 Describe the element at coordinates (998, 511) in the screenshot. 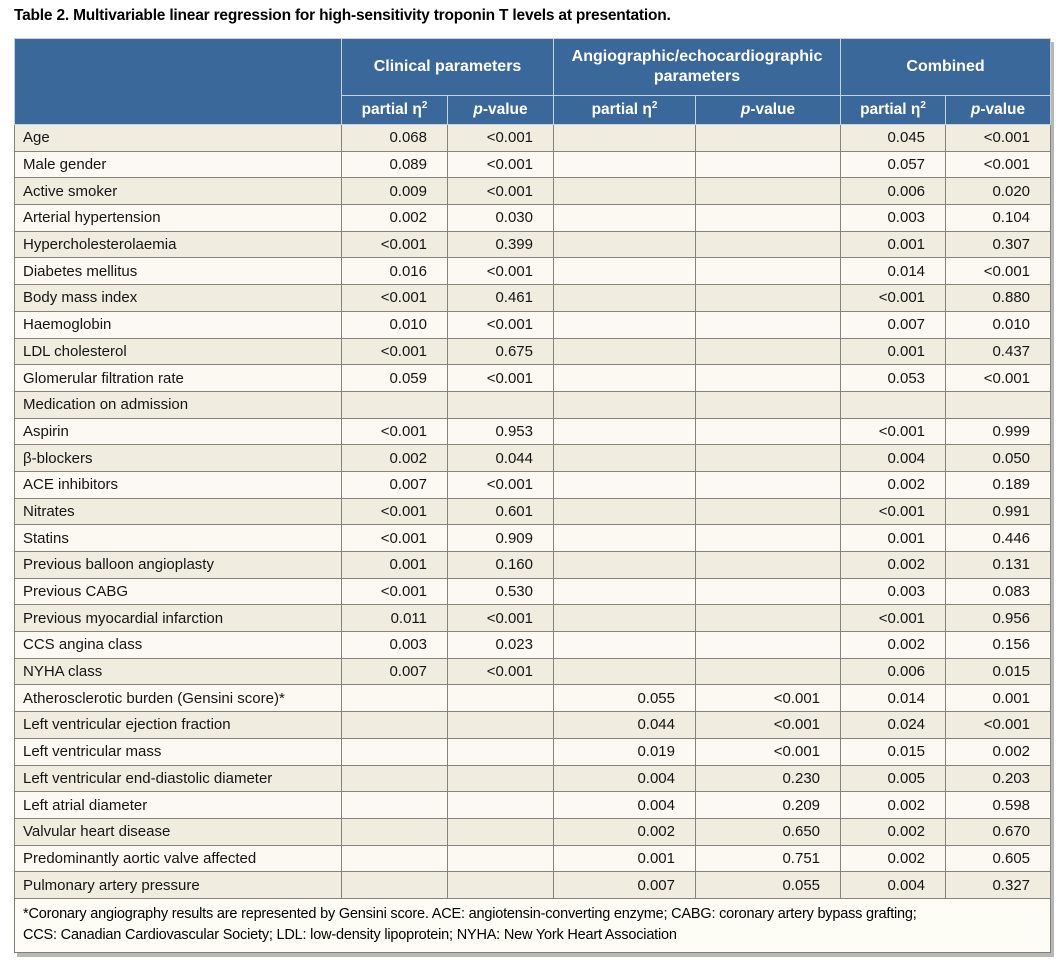

I see `value-cell: 0.991` at that location.